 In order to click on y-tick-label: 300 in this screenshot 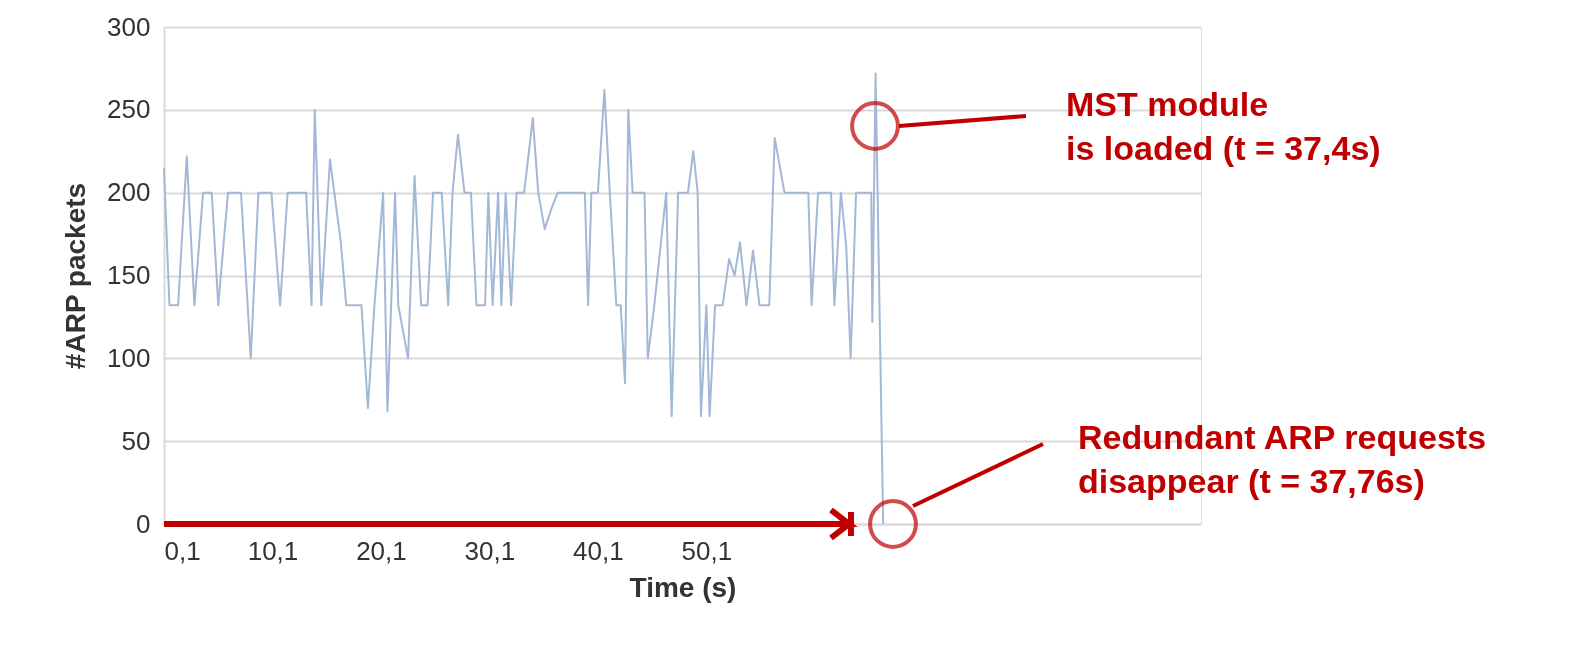, I will do `click(129, 26)`.